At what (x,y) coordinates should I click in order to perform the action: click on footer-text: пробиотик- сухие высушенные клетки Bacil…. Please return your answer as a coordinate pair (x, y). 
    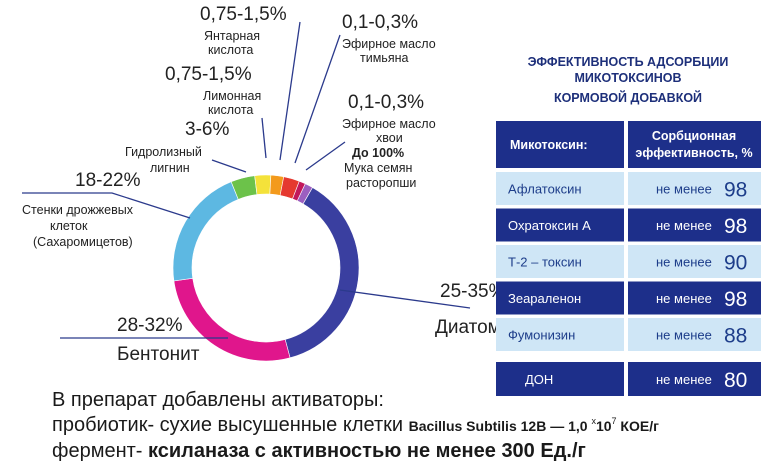
    Looking at the image, I should click on (355, 425).